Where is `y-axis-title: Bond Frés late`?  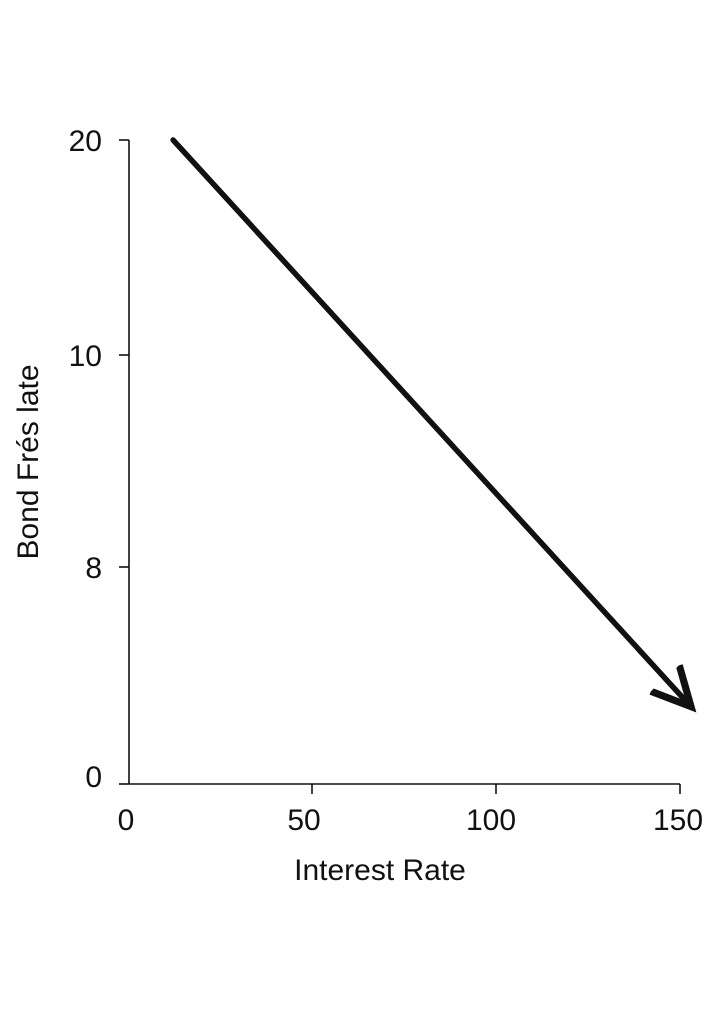 y-axis-title: Bond Frés late is located at coordinates (28, 461).